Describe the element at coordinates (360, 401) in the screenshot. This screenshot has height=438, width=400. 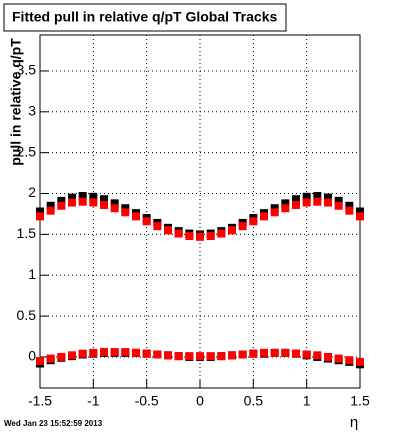
I see `x-tick-label: 1.5` at that location.